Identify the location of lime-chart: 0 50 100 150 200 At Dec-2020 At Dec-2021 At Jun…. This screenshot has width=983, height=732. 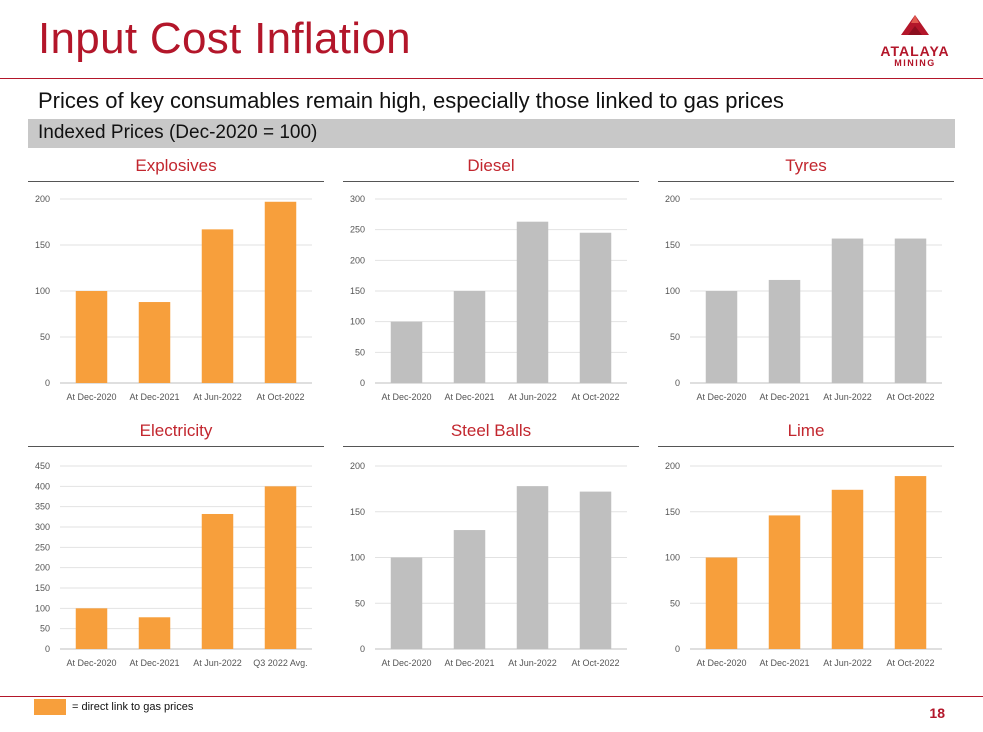
(803, 564).